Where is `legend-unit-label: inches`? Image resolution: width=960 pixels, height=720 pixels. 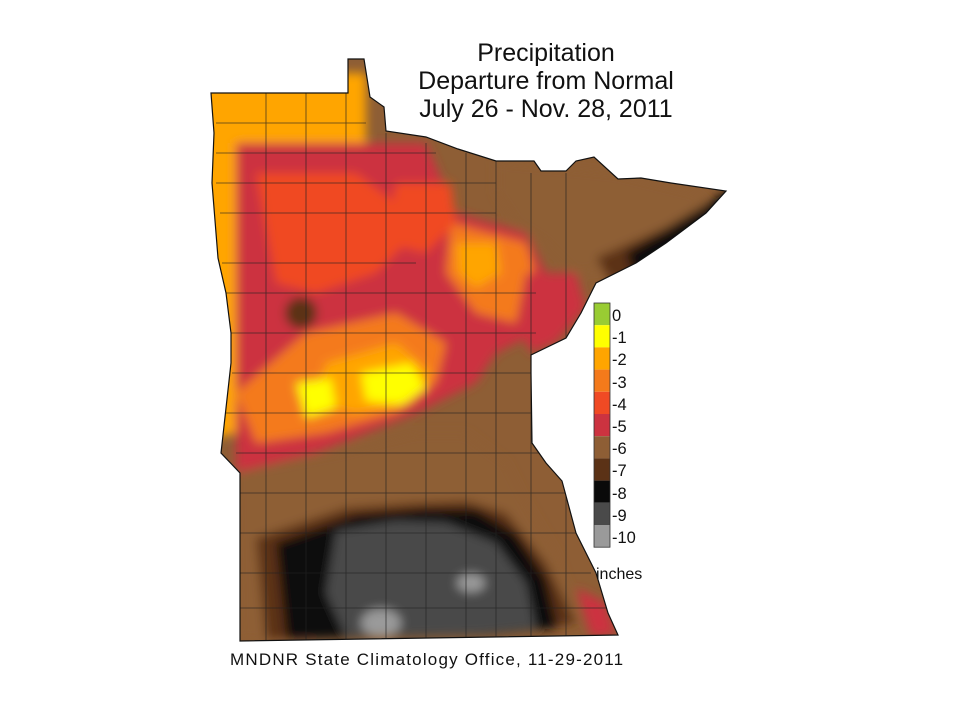 legend-unit-label: inches is located at coordinates (619, 574).